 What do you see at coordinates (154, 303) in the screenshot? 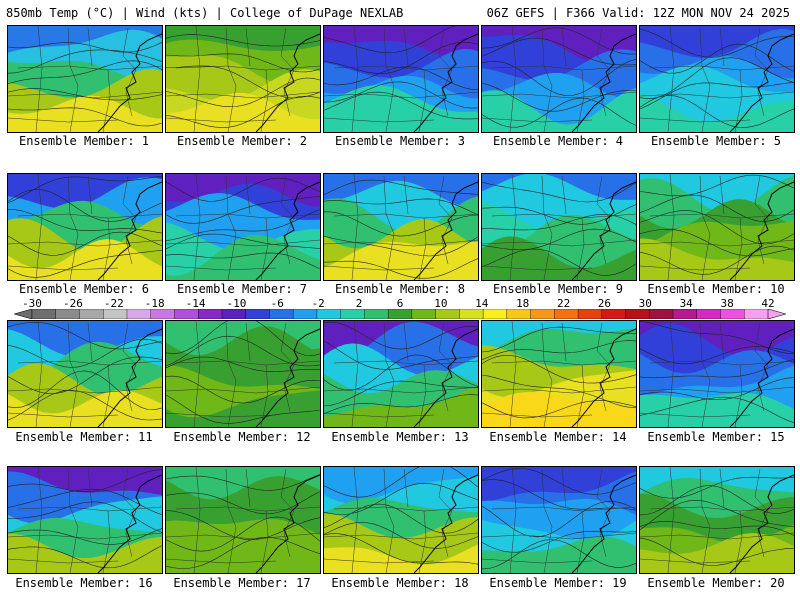
I see `colorbar-tick-label: -18` at bounding box center [154, 303].